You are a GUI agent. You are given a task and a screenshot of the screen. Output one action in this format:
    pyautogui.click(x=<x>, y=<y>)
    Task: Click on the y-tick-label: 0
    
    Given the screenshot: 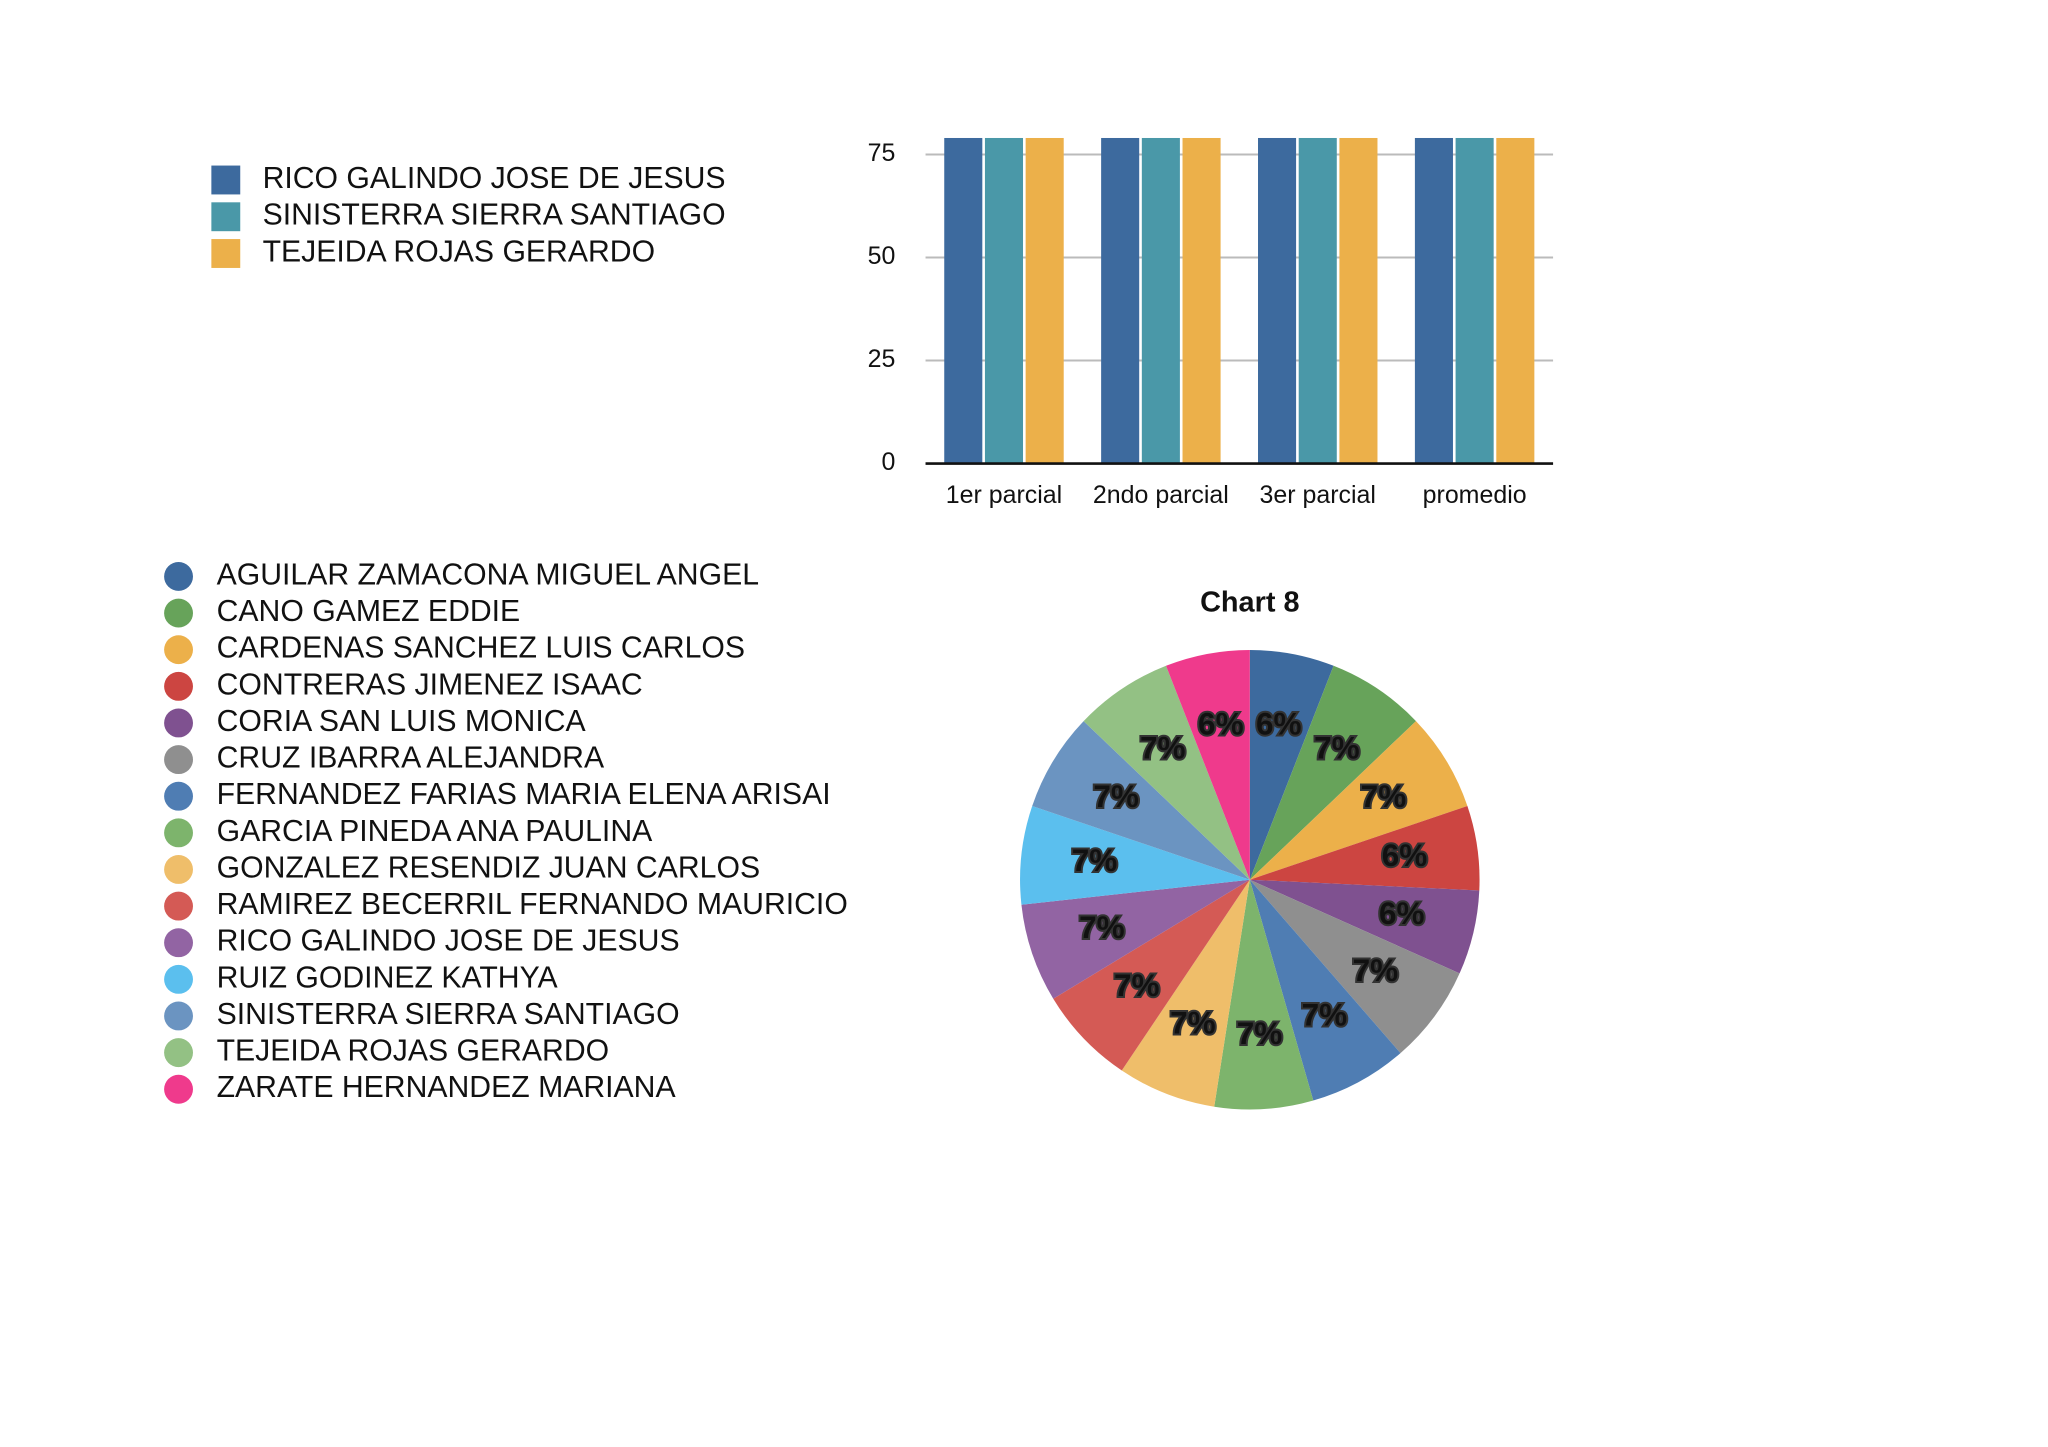 What is the action you would take?
    pyautogui.click(x=888, y=462)
    